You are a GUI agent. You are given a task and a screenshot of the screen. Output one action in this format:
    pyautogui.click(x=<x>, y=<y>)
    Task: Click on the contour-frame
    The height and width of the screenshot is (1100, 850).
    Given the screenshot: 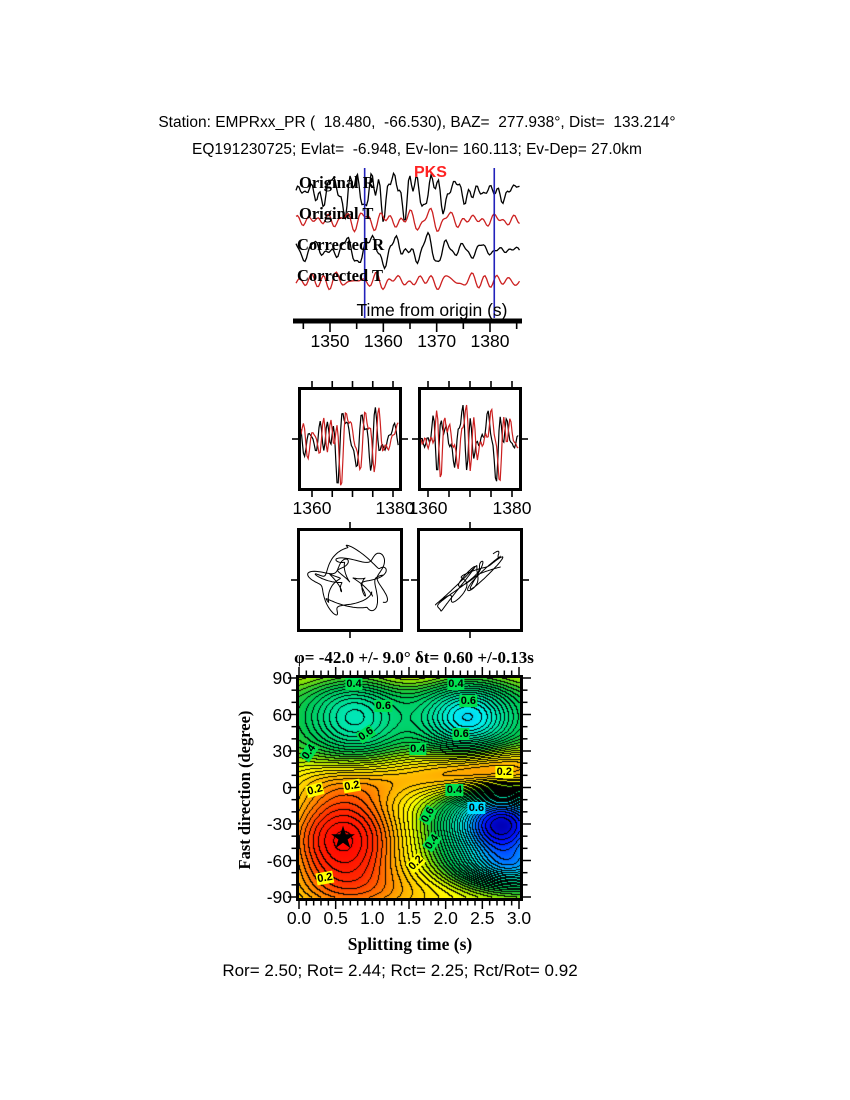 What is the action you would take?
    pyautogui.click(x=409, y=788)
    